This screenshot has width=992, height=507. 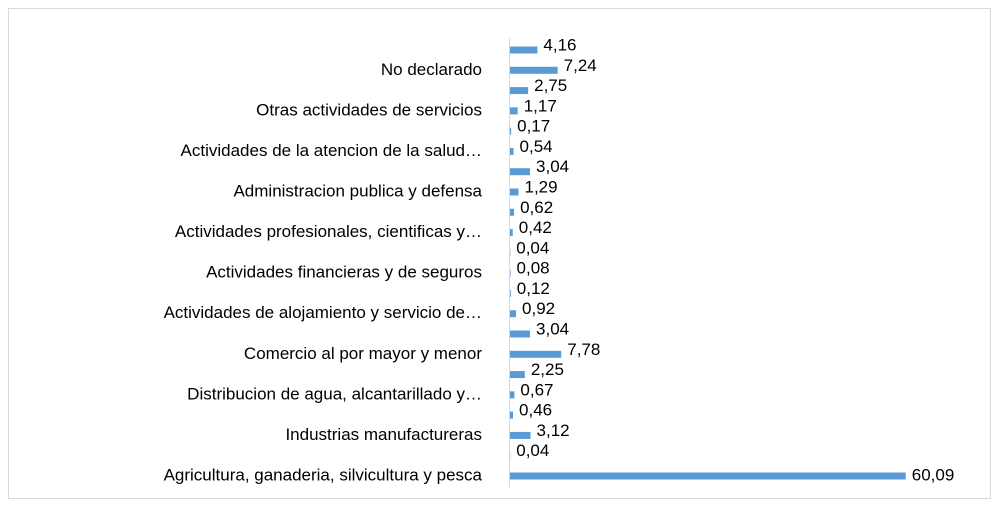 I want to click on data-label: 60,09, so click(x=933, y=474).